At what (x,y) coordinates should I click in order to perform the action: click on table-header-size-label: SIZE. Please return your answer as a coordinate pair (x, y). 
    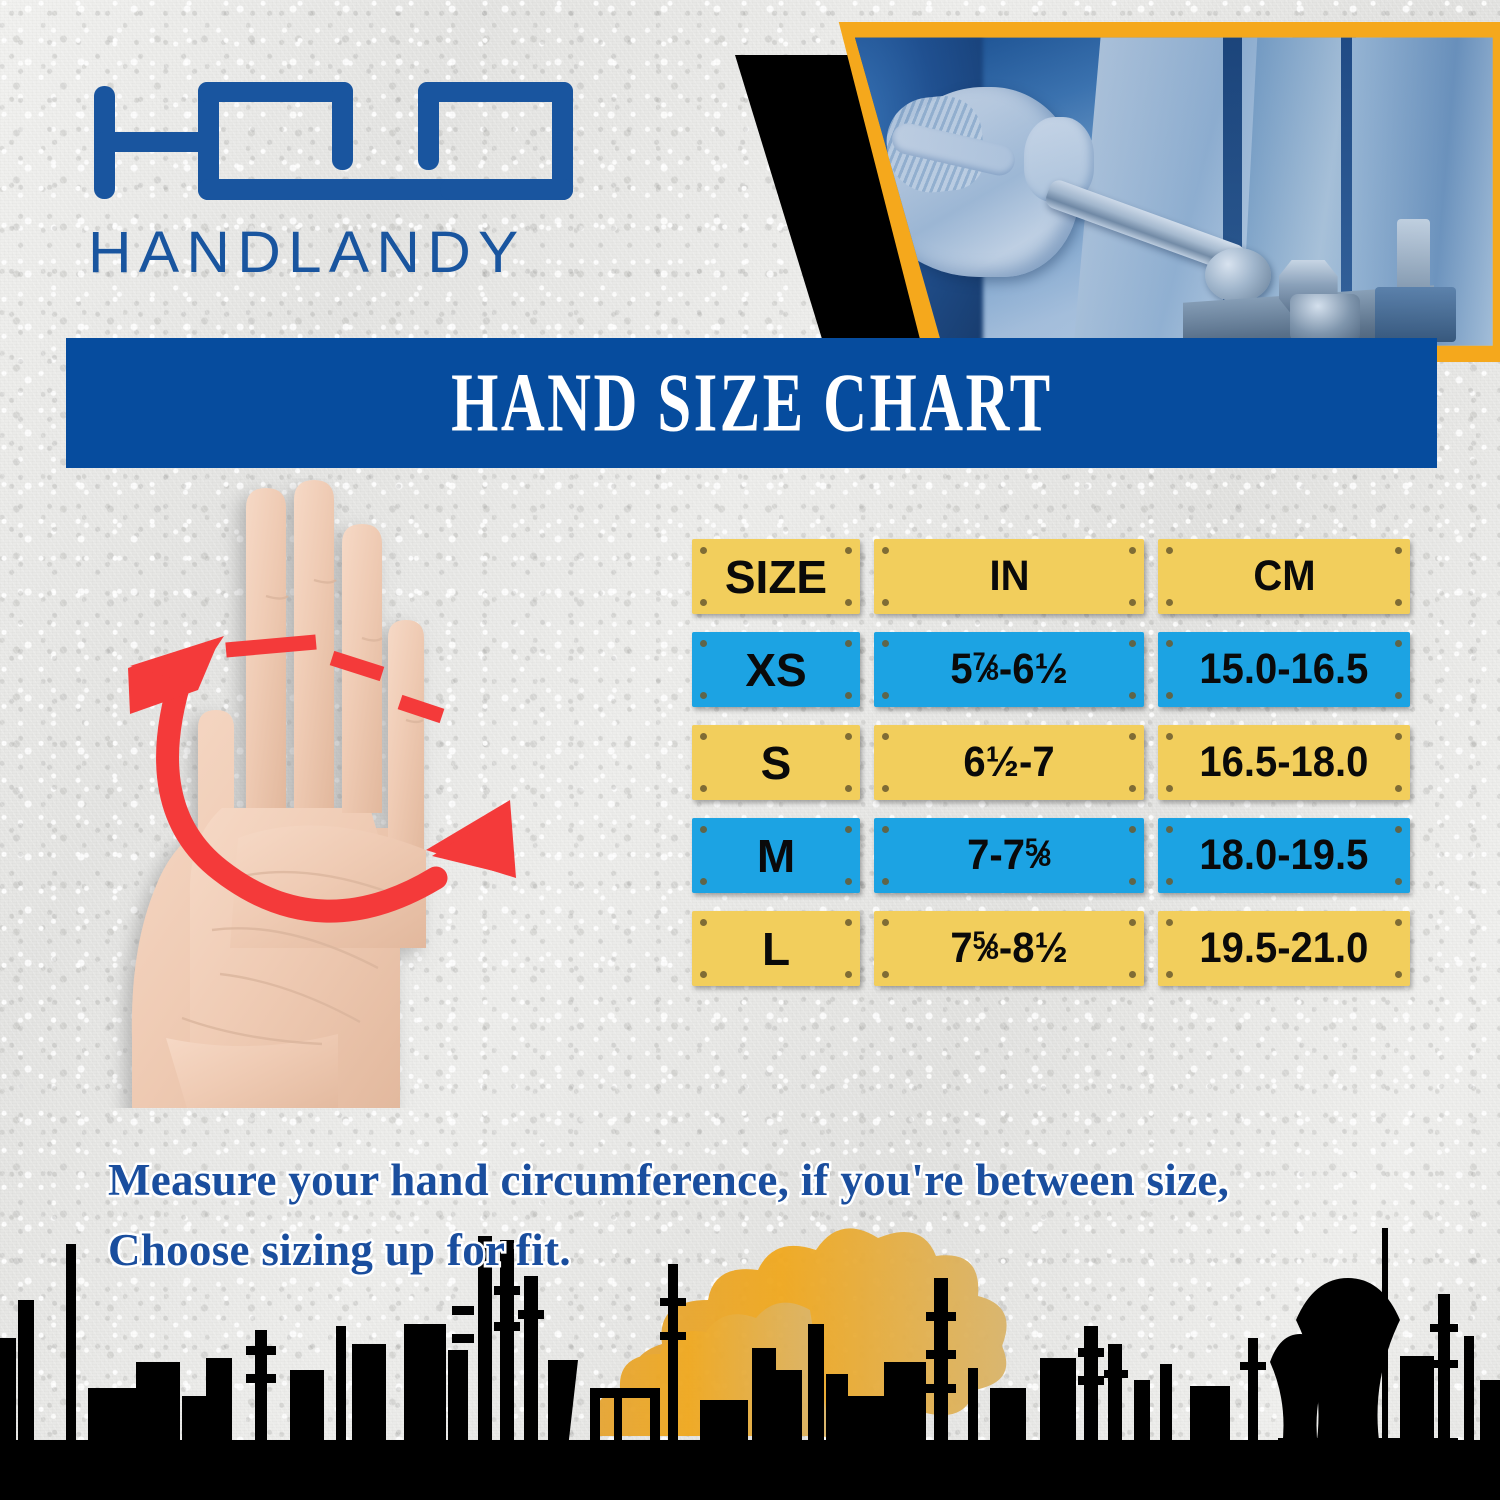
    Looking at the image, I should click on (776, 576).